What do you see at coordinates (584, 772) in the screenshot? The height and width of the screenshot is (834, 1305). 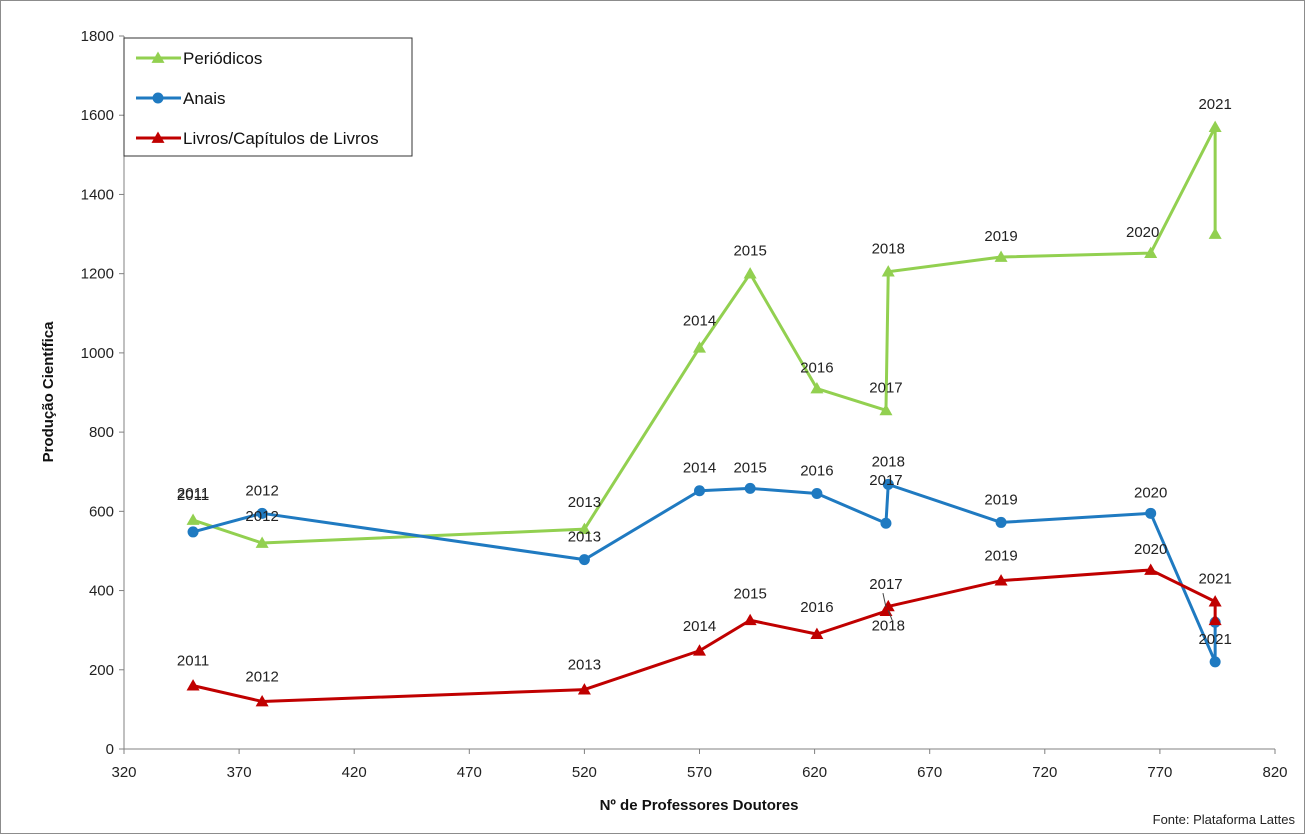 I see `x-tick-label: 520` at bounding box center [584, 772].